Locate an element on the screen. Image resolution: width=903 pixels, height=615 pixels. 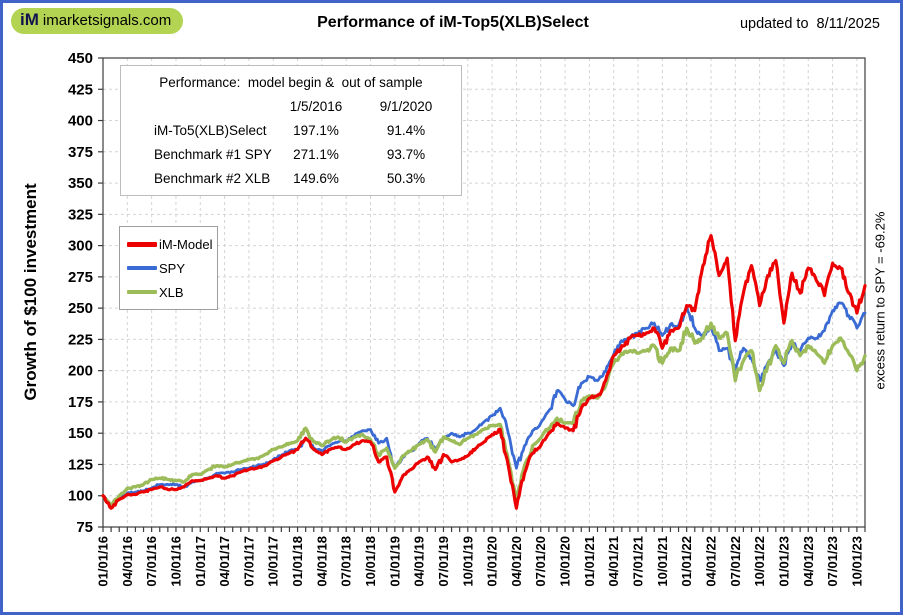
x-tick-label: 07/01/23 is located at coordinates (832, 561).